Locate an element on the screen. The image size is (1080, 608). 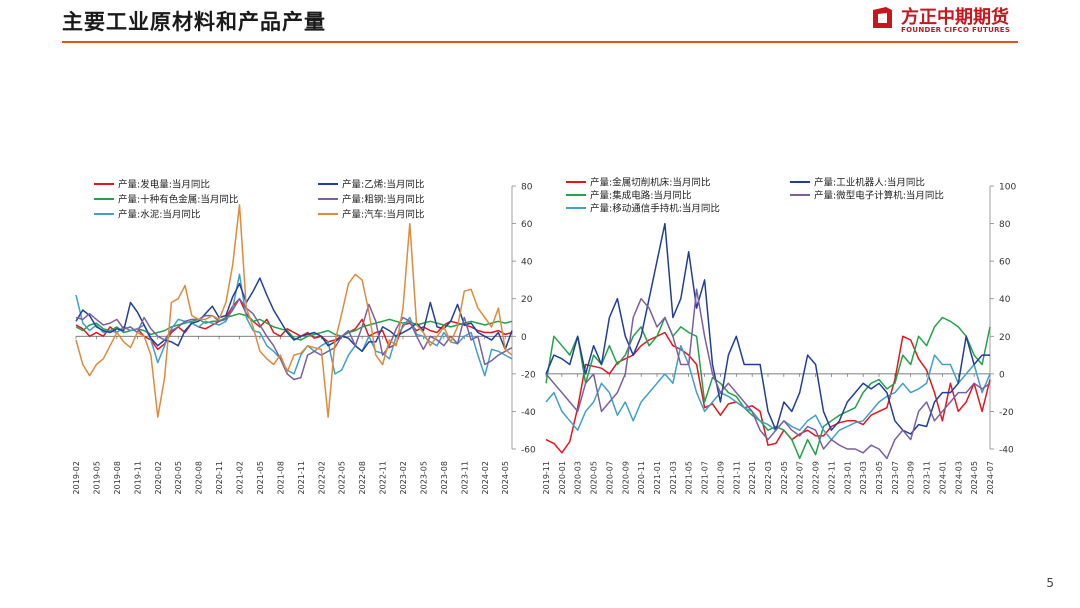
page-title: 主要工业原材料和产品产量 is located at coordinates (194, 22).